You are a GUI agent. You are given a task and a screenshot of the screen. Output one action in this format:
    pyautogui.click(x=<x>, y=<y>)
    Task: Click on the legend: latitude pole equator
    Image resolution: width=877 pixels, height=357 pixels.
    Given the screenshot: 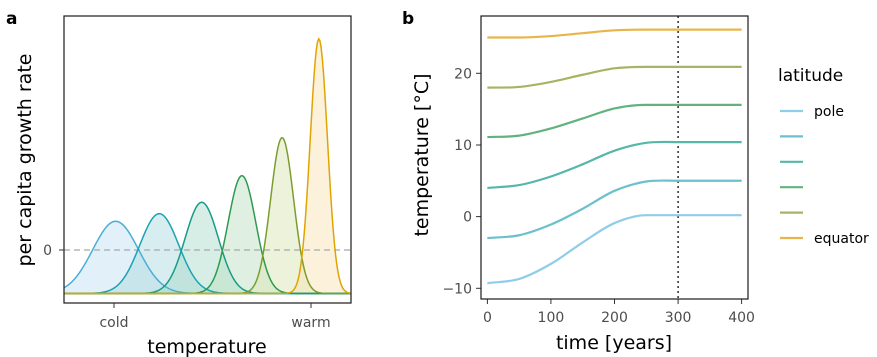 What is the action you would take?
    pyautogui.click(x=823, y=156)
    